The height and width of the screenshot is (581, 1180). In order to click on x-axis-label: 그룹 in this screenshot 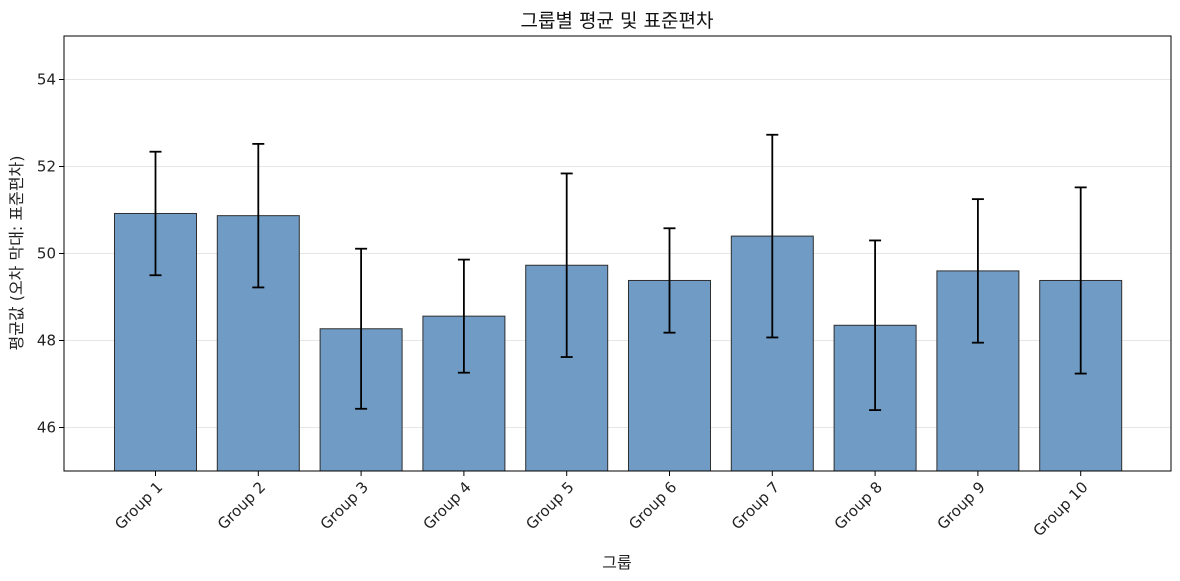, I will do `click(616, 562)`.